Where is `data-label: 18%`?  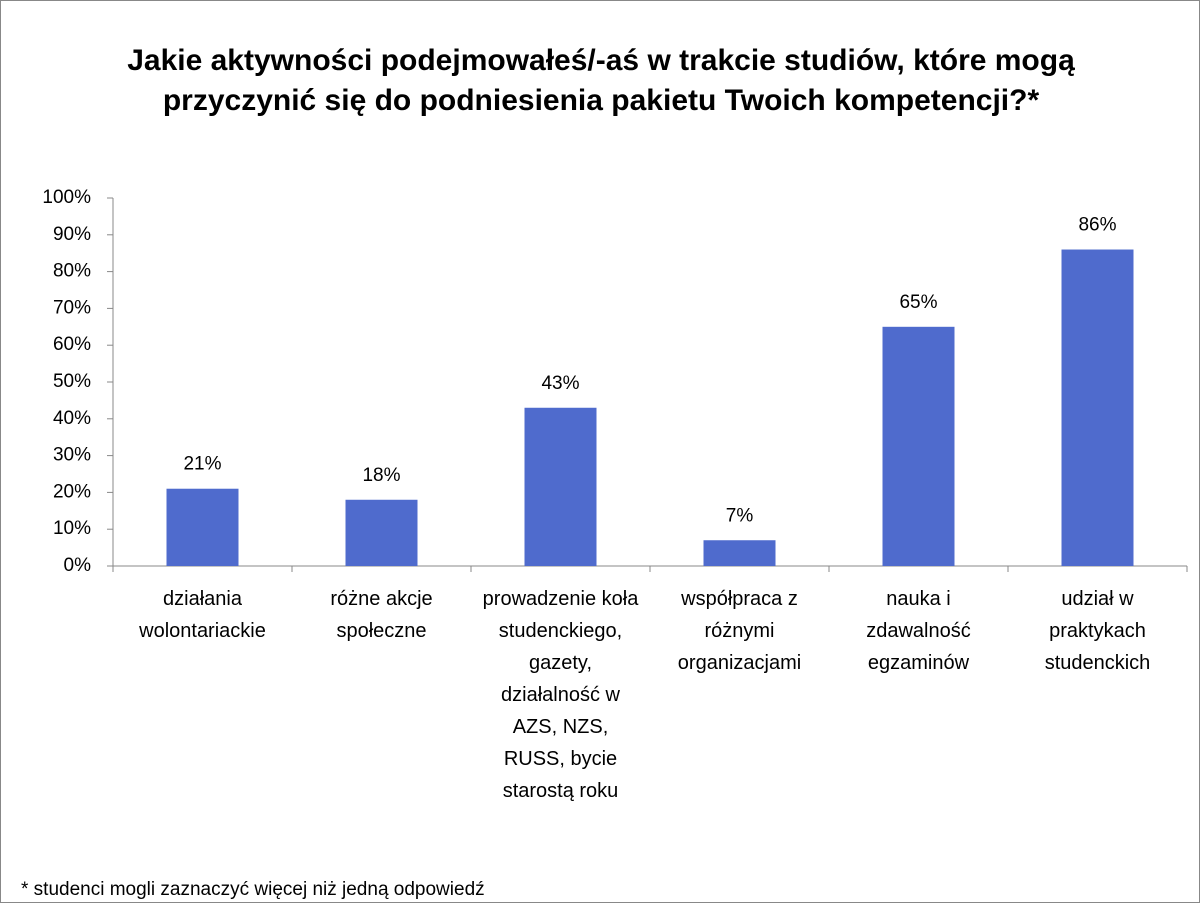 data-label: 18% is located at coordinates (381, 475).